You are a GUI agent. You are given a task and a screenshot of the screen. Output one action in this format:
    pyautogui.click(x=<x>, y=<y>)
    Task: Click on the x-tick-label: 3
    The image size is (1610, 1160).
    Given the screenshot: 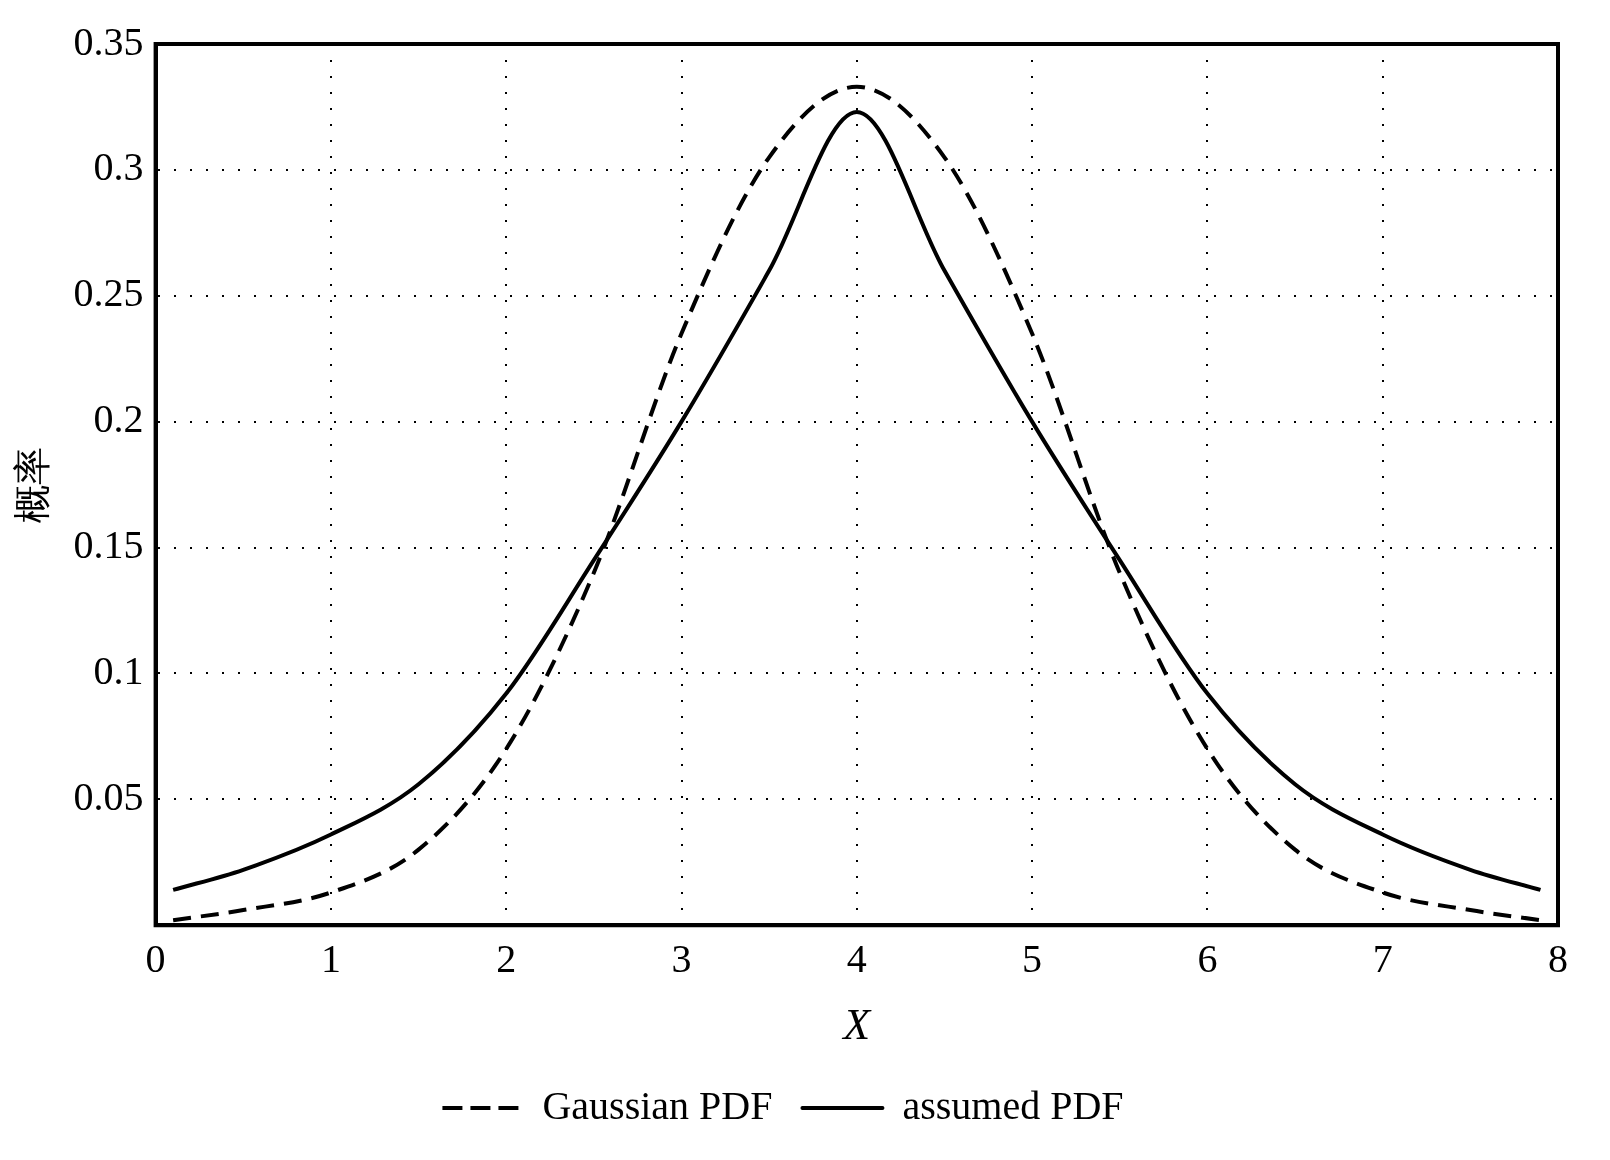 What is the action you would take?
    pyautogui.click(x=681, y=958)
    